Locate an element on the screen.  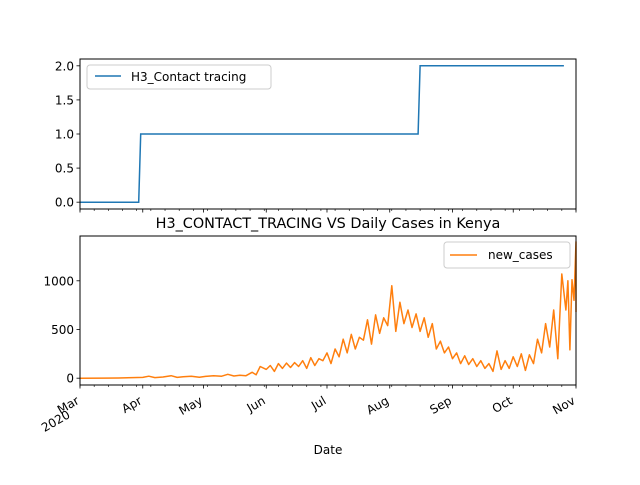
top-legend-box is located at coordinates (179, 77).